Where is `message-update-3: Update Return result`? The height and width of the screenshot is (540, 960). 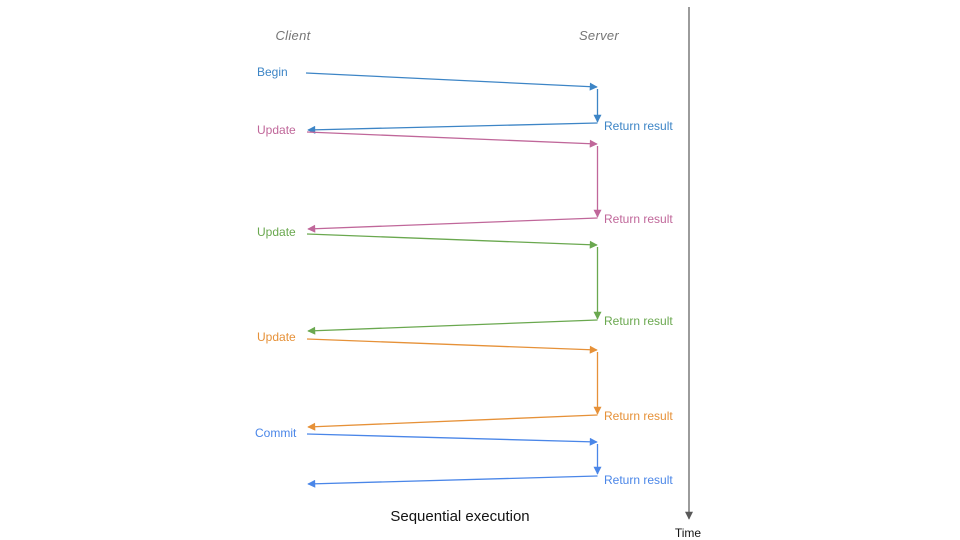 message-update-3: Update Return result is located at coordinates (465, 380).